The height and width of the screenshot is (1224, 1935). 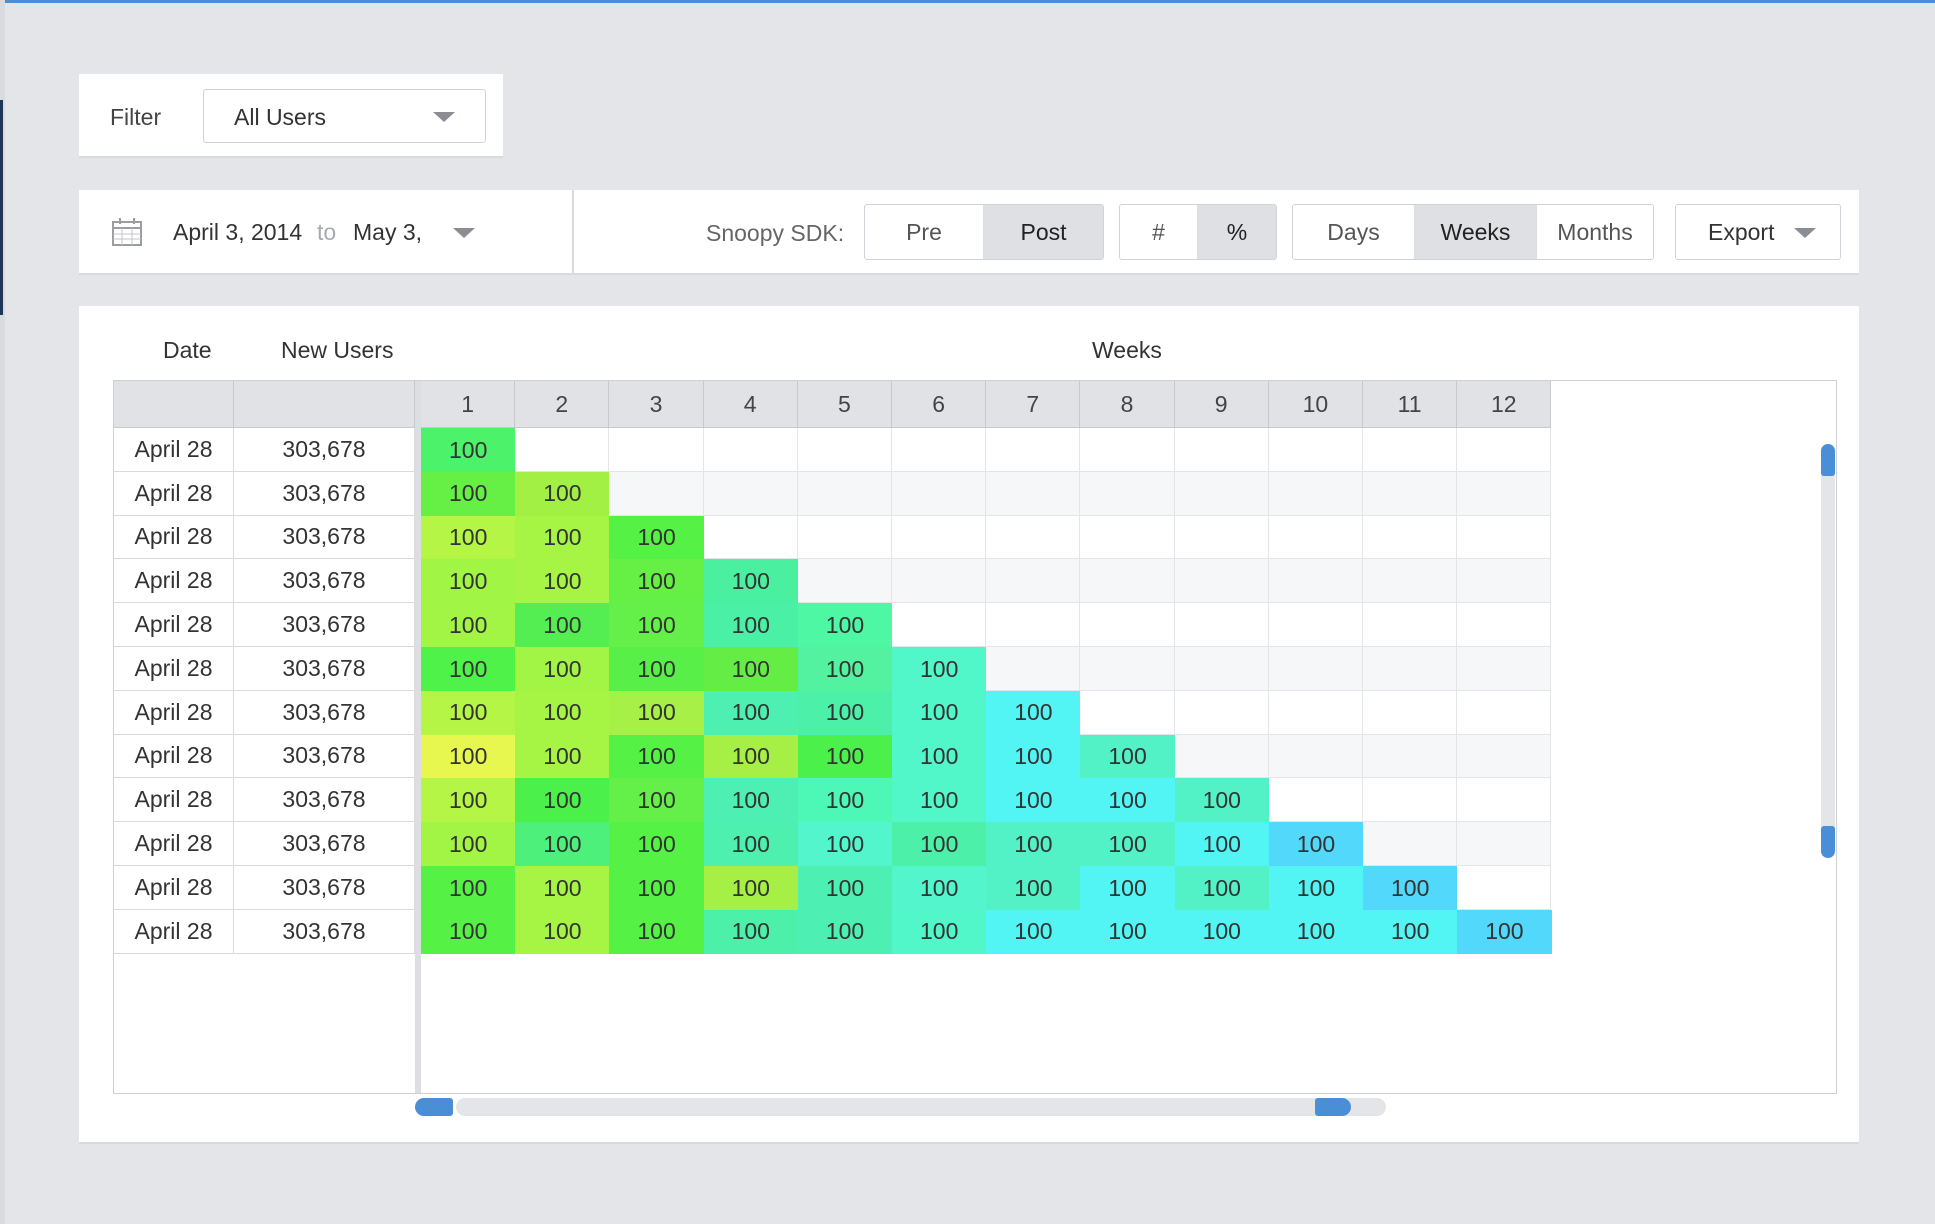 I want to click on week-column-header: 10, so click(x=1315, y=404).